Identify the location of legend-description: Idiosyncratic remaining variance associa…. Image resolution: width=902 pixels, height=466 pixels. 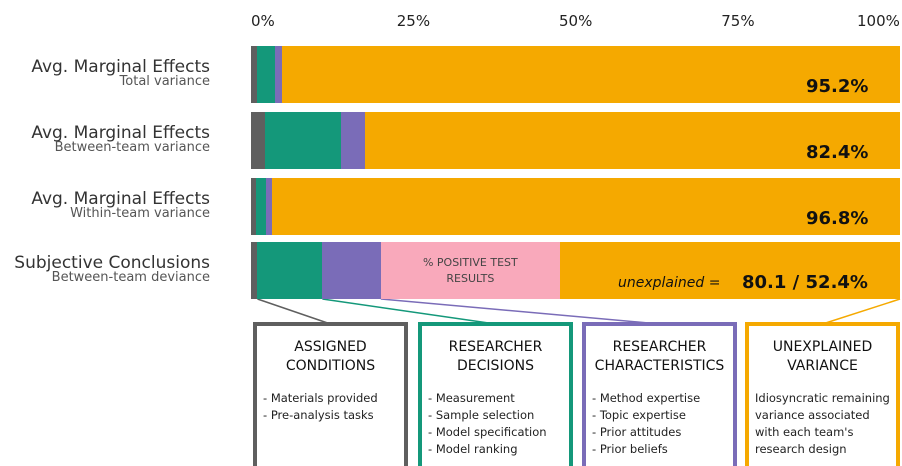
(822, 423).